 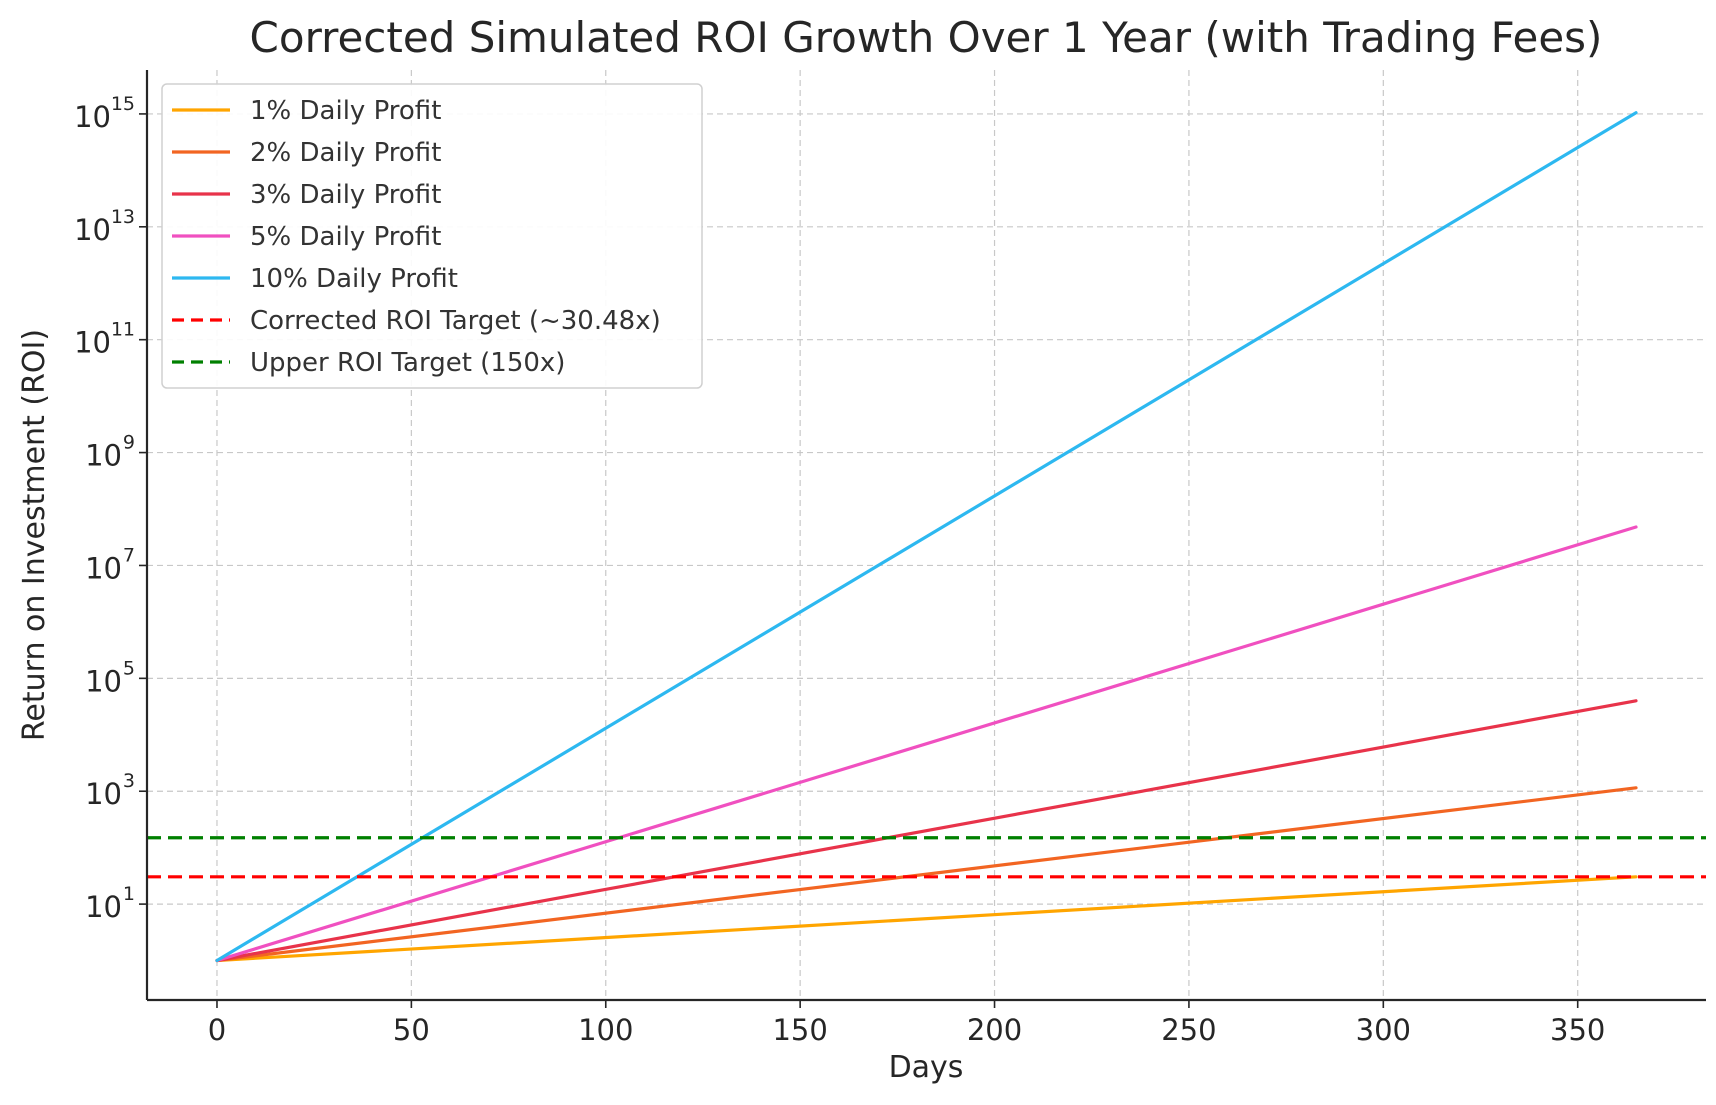 What do you see at coordinates (123, 104) in the screenshot?
I see `y-tick-exponent: 15` at bounding box center [123, 104].